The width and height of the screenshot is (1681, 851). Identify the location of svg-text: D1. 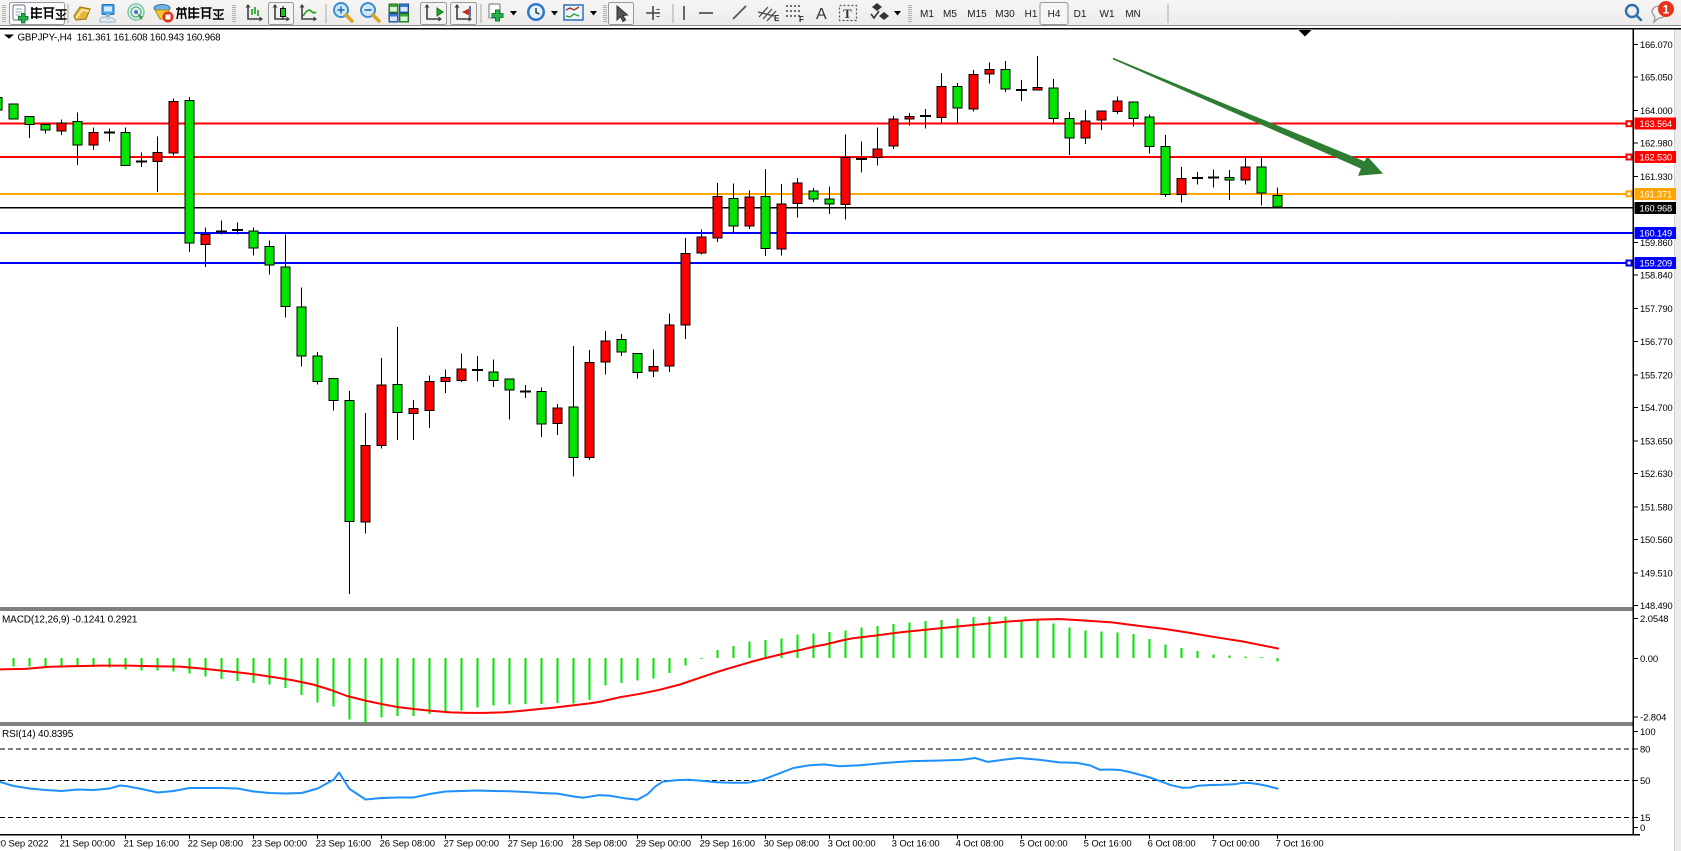
(1080, 14).